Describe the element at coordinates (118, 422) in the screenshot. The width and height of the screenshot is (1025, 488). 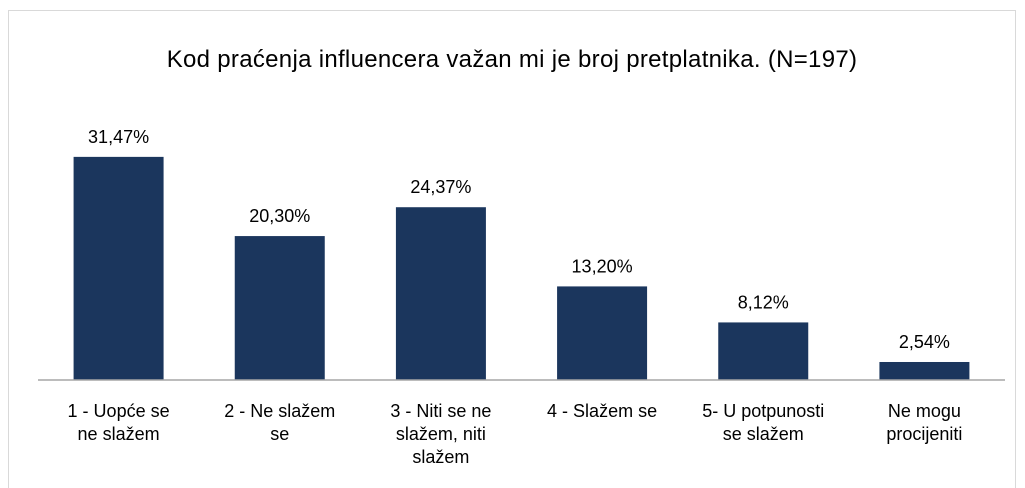
I see `x-tick-label: 1 - Uopće se ne slažem` at that location.